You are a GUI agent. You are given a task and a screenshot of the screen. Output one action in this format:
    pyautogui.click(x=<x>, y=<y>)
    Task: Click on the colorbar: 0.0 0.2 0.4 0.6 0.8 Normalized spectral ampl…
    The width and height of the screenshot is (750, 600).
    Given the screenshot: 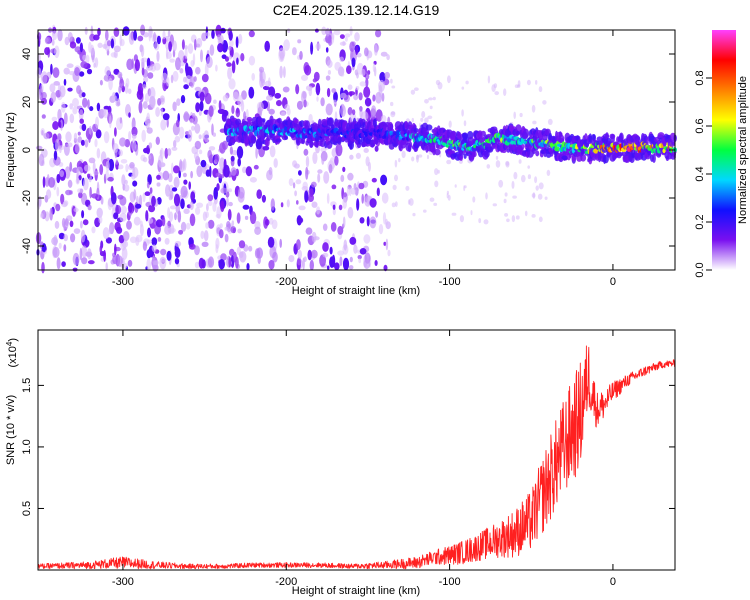 What is the action you would take?
    pyautogui.click(x=721, y=154)
    